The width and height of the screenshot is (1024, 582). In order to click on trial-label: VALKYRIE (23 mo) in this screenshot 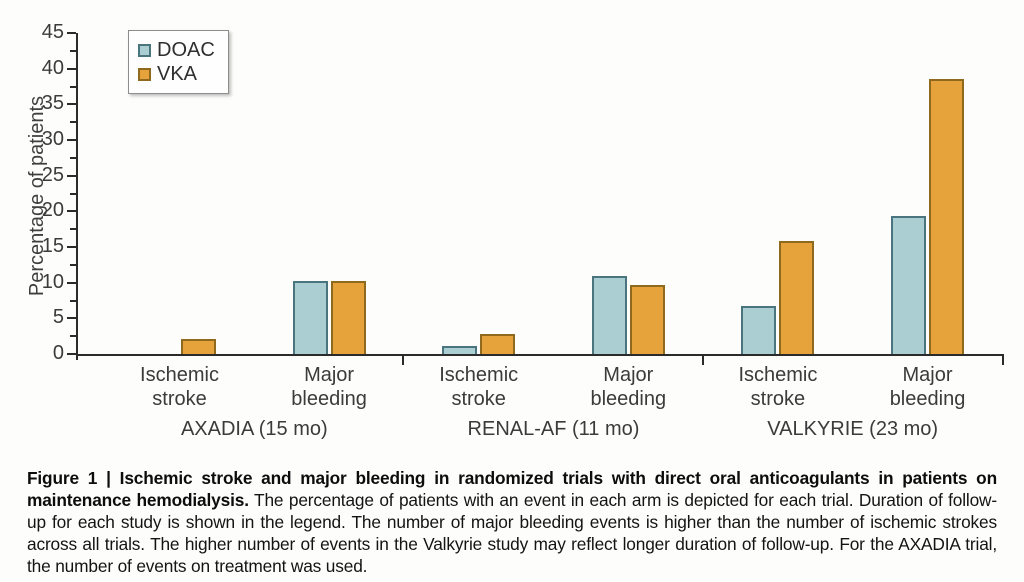, I will do `click(853, 429)`.